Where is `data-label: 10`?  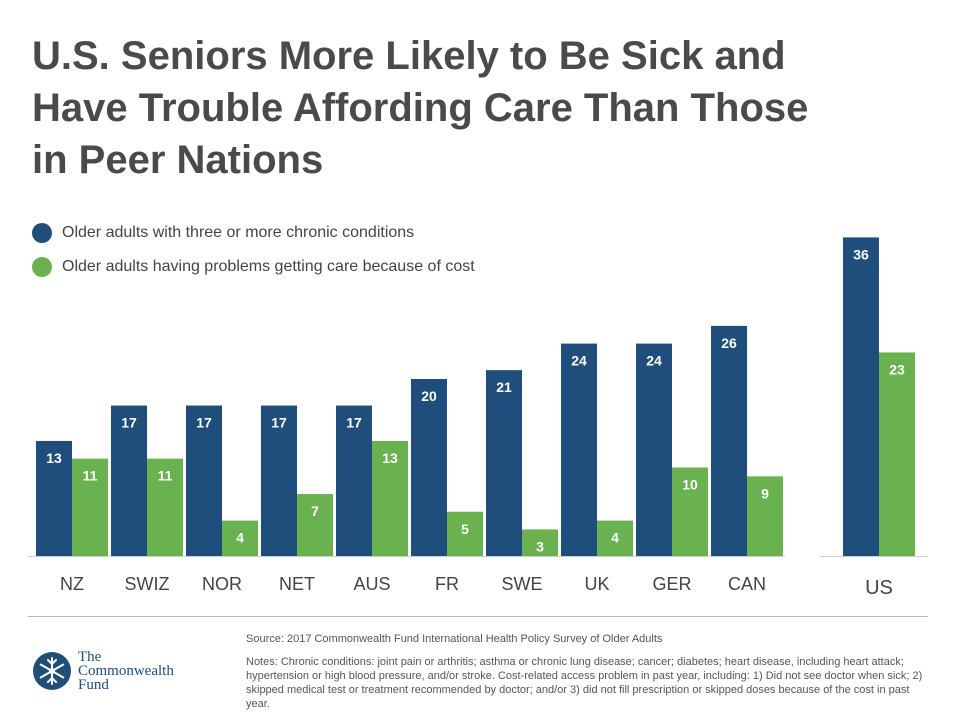 data-label: 10 is located at coordinates (690, 485).